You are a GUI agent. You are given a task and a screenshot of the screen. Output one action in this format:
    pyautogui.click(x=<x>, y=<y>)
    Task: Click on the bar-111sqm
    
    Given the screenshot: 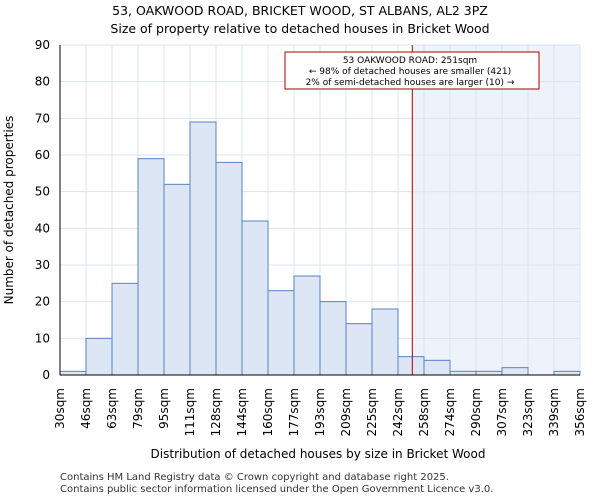 What is the action you would take?
    pyautogui.click(x=203, y=248)
    